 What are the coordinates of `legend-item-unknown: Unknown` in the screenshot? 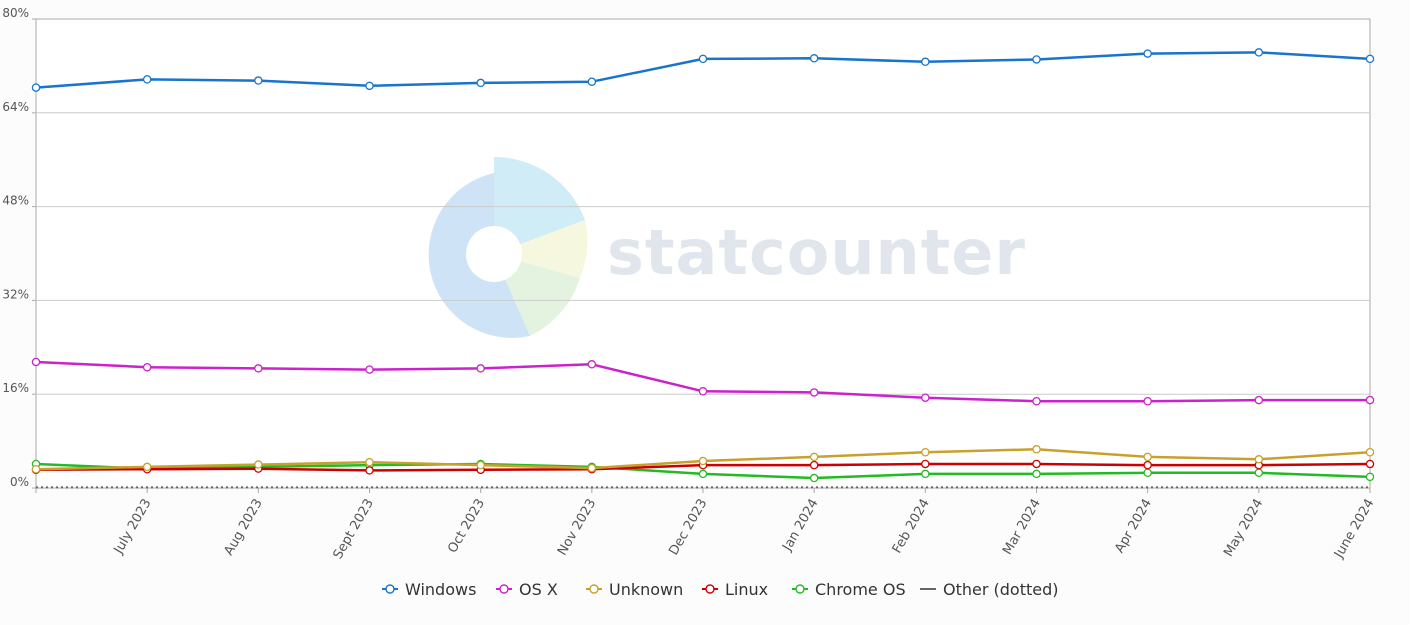 It's located at (634, 589).